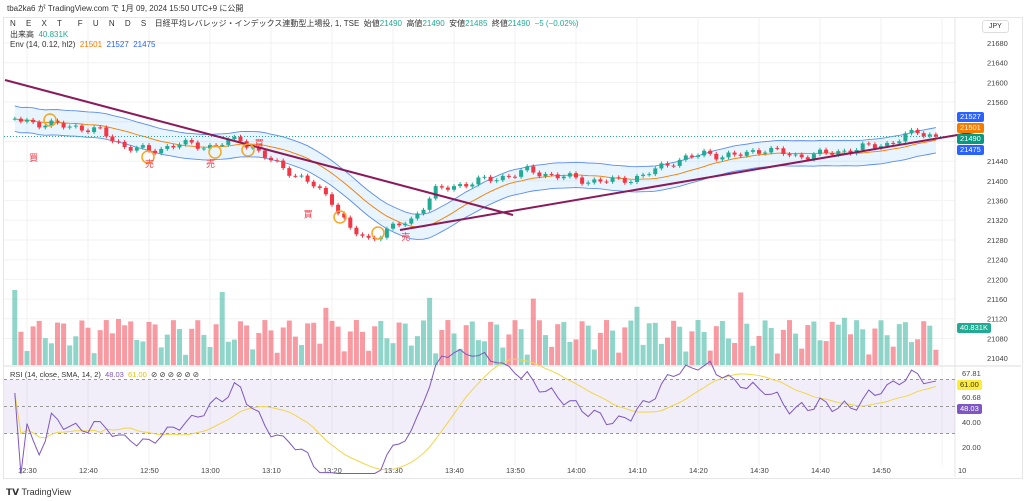 Image resolution: width=1024 pixels, height=501 pixels. What do you see at coordinates (22, 34) in the screenshot?
I see `volume-label: 出来高` at bounding box center [22, 34].